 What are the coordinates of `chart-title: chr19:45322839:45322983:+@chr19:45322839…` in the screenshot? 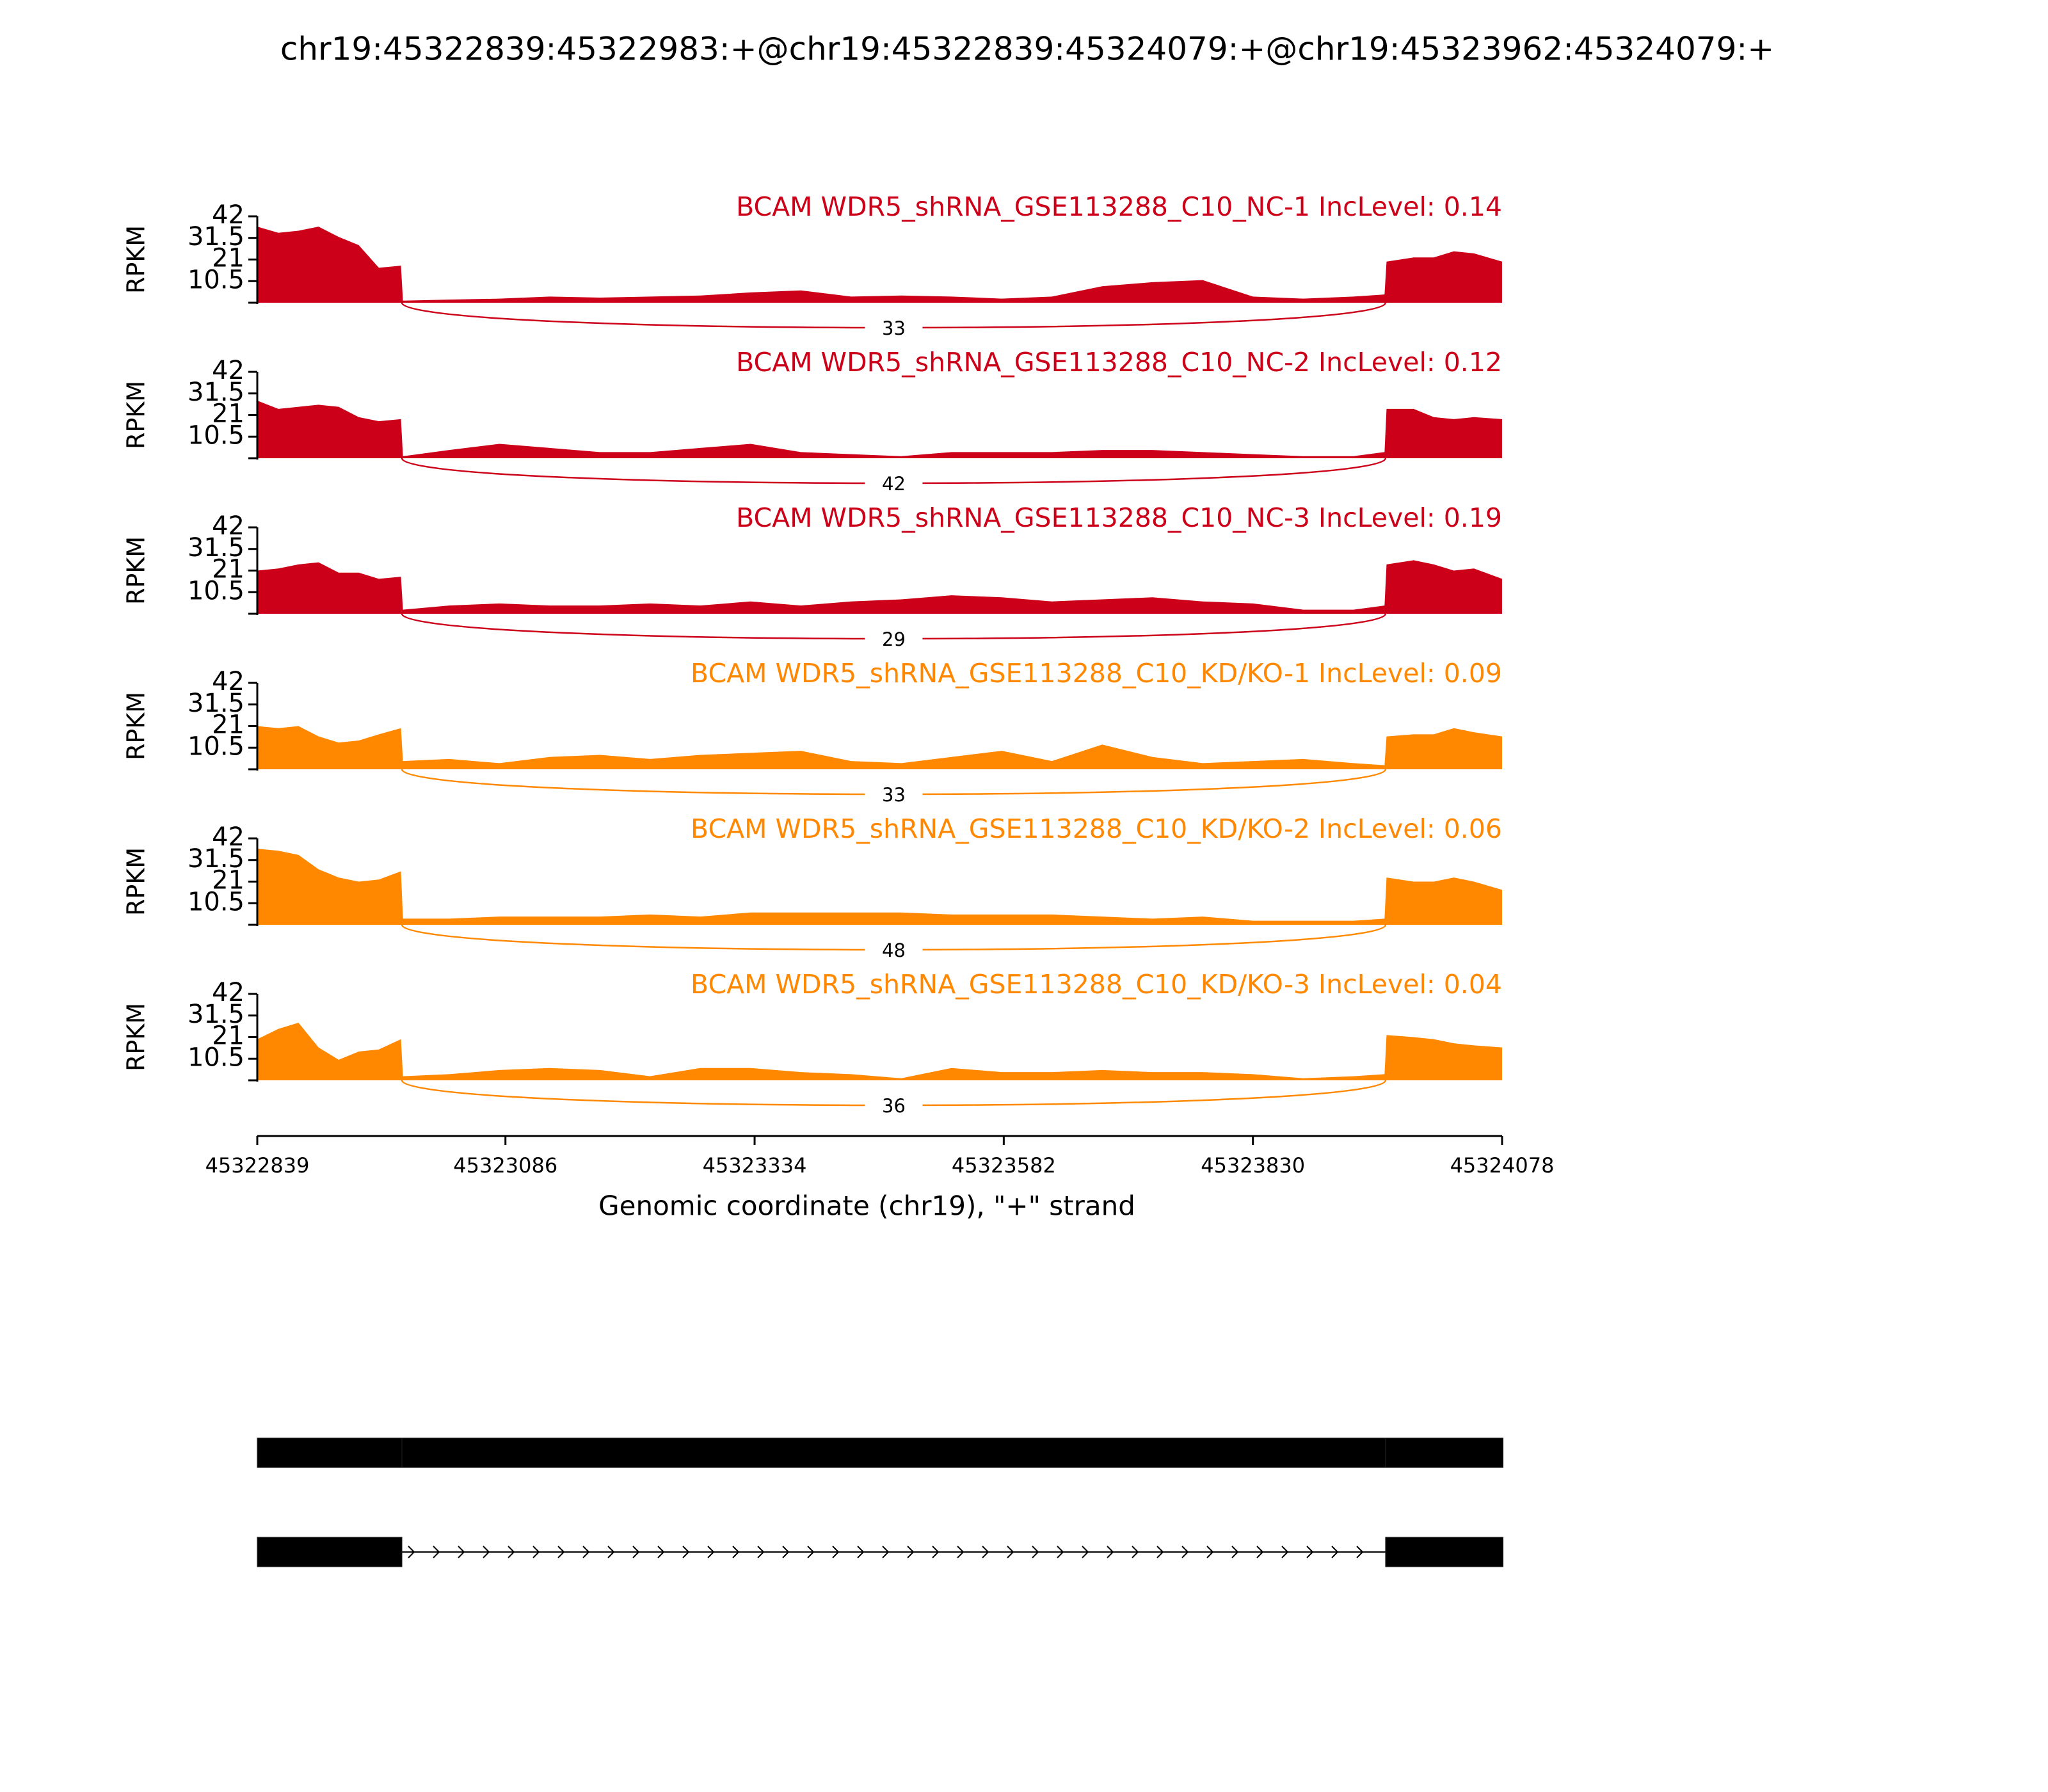 It's located at (1027, 49).